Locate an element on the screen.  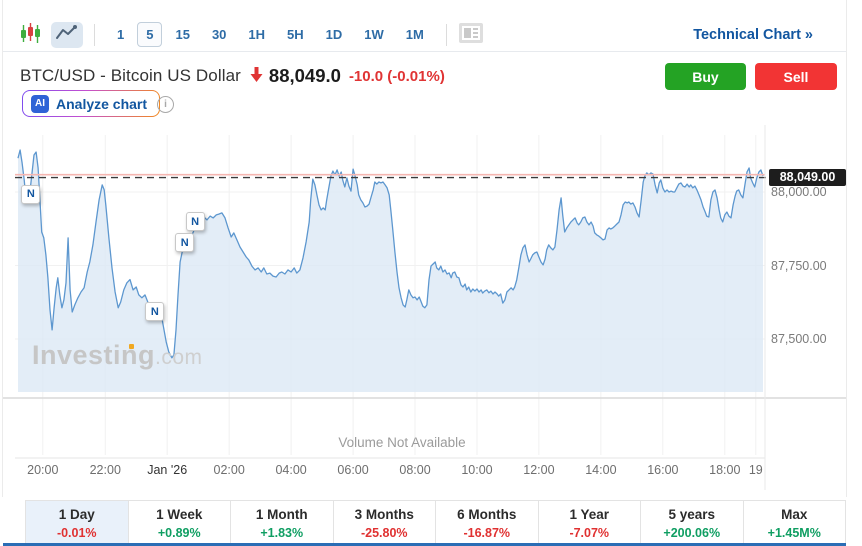
tab-1-month: 1 Month +1.83% is located at coordinates (282, 522).